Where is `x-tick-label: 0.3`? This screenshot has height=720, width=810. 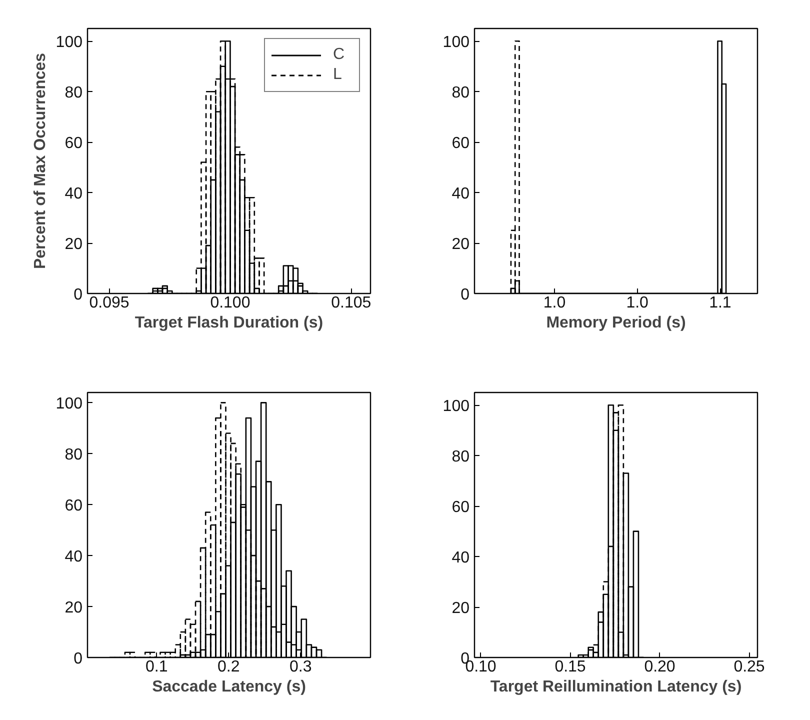 x-tick-label: 0.3 is located at coordinates (301, 667).